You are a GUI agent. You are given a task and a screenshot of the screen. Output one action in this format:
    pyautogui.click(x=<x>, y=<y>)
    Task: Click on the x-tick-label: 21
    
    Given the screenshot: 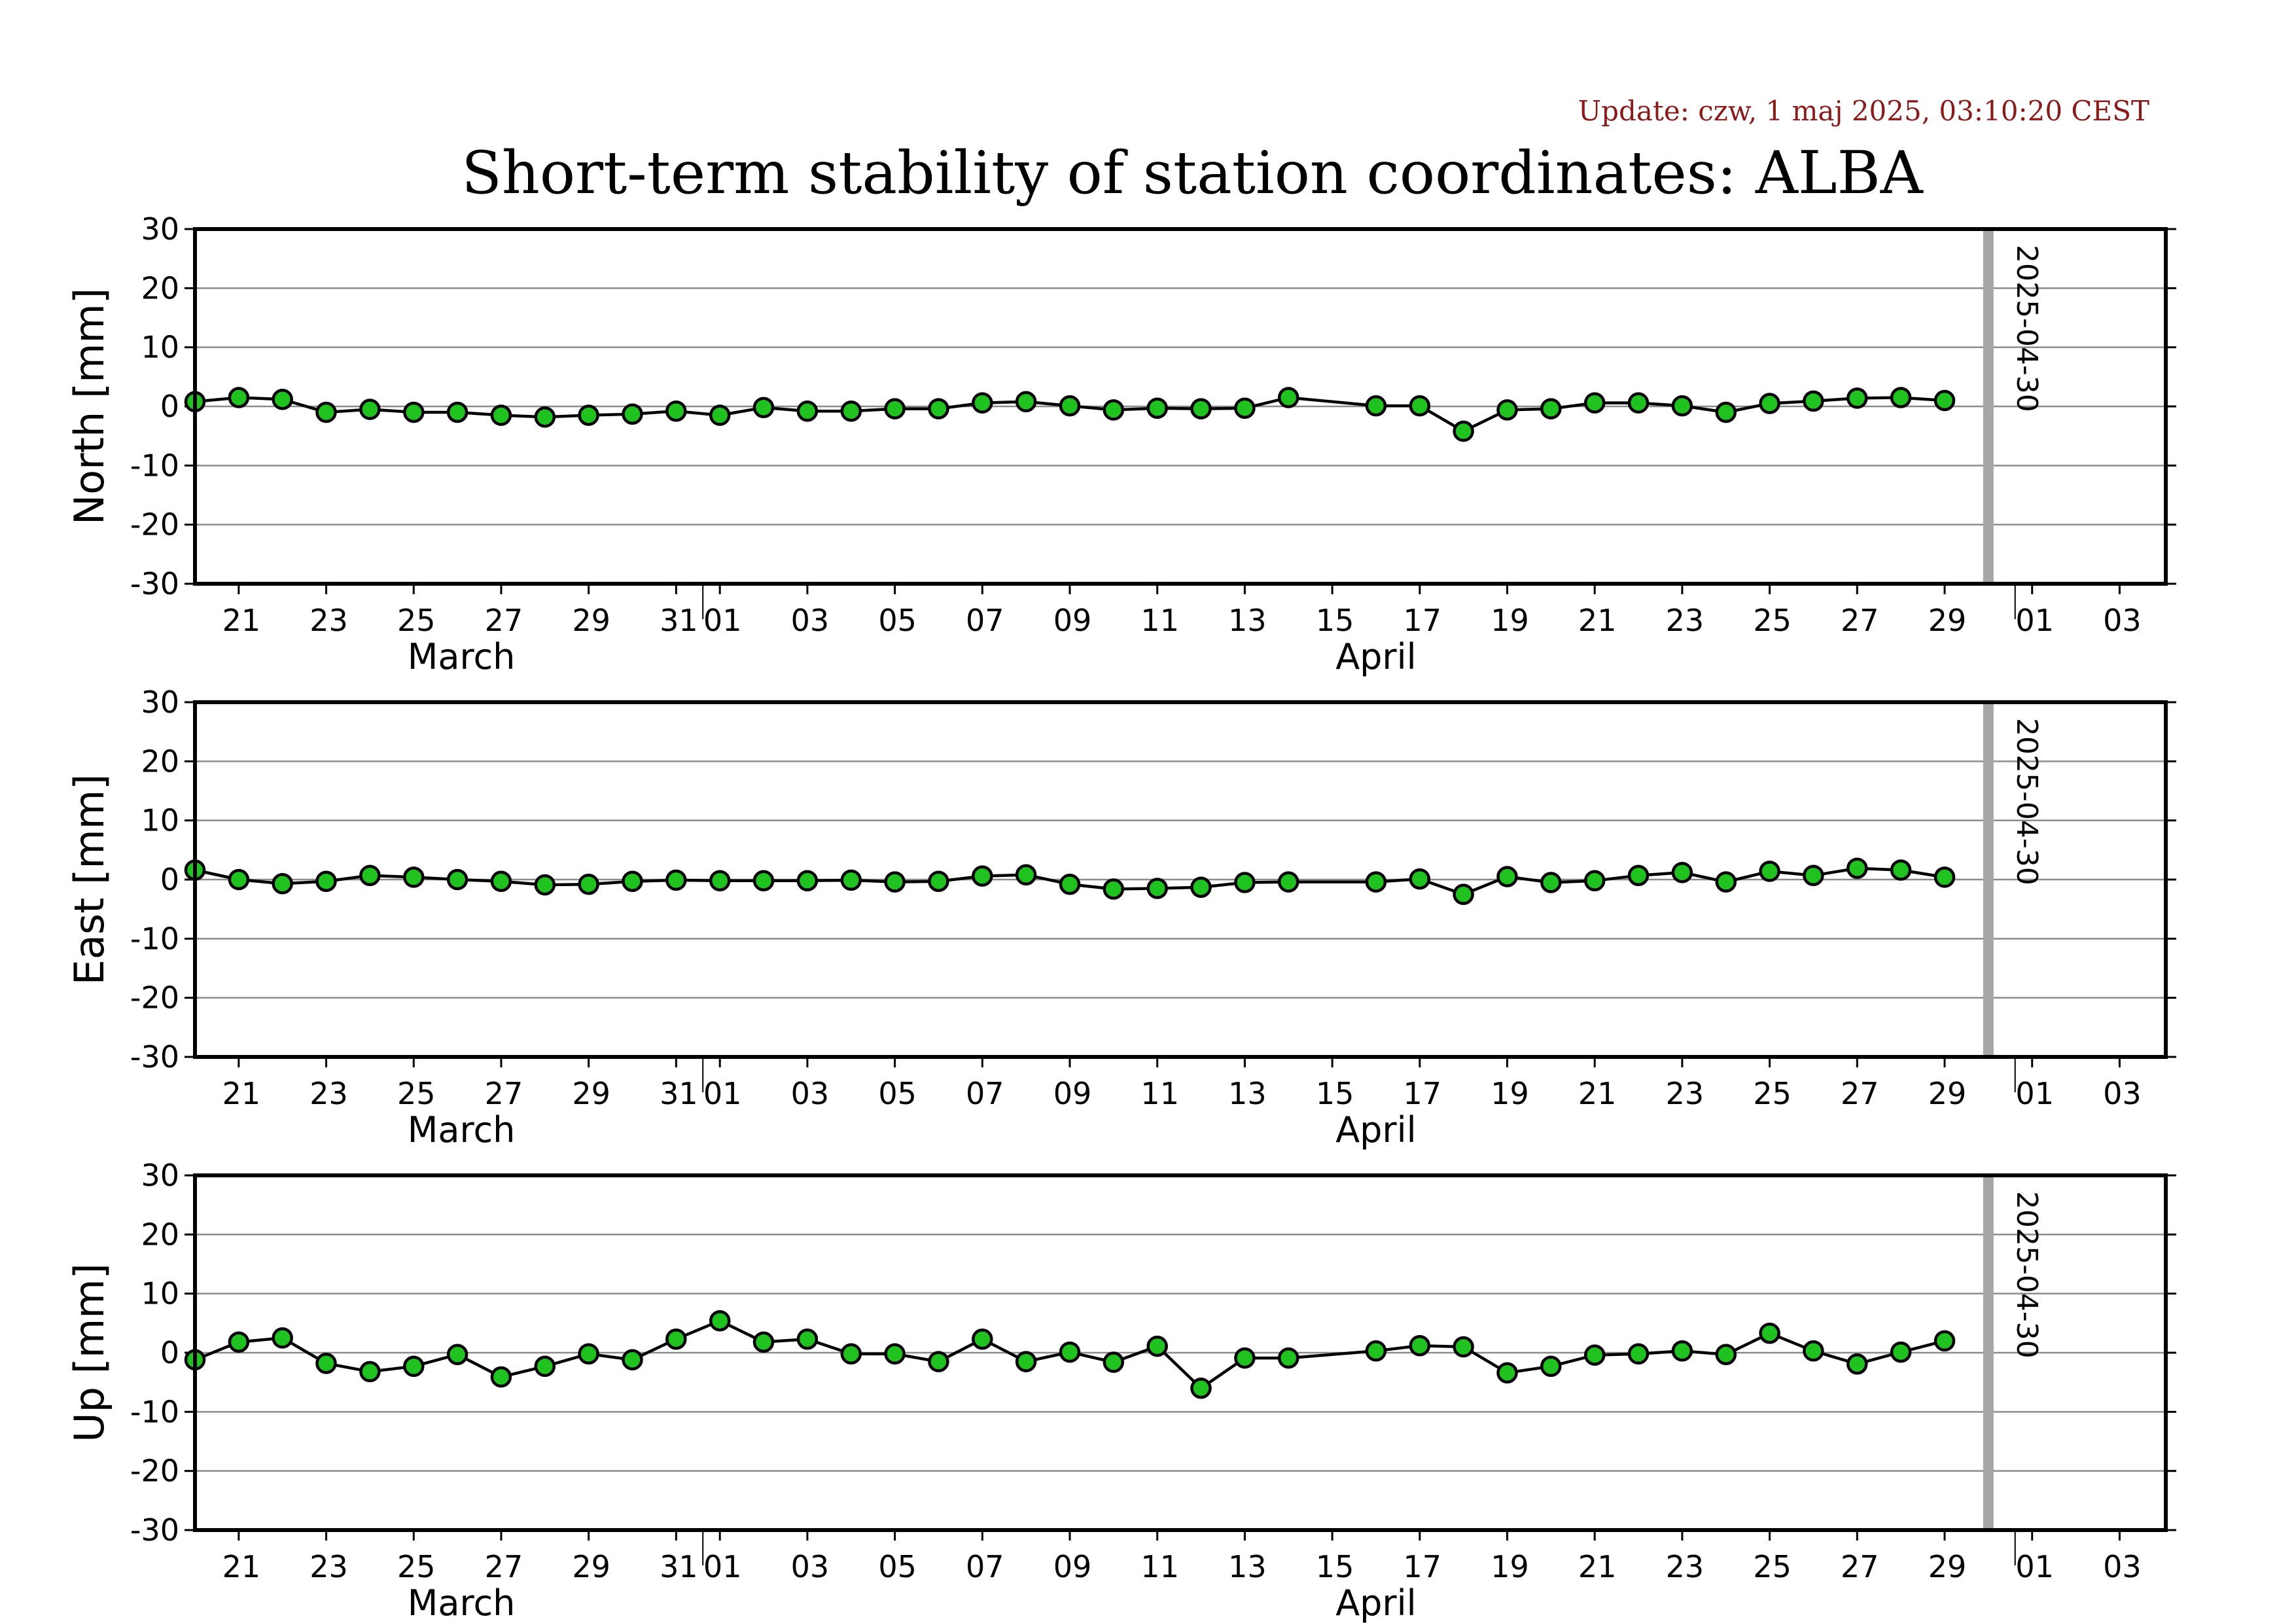 What is the action you would take?
    pyautogui.click(x=1597, y=1567)
    